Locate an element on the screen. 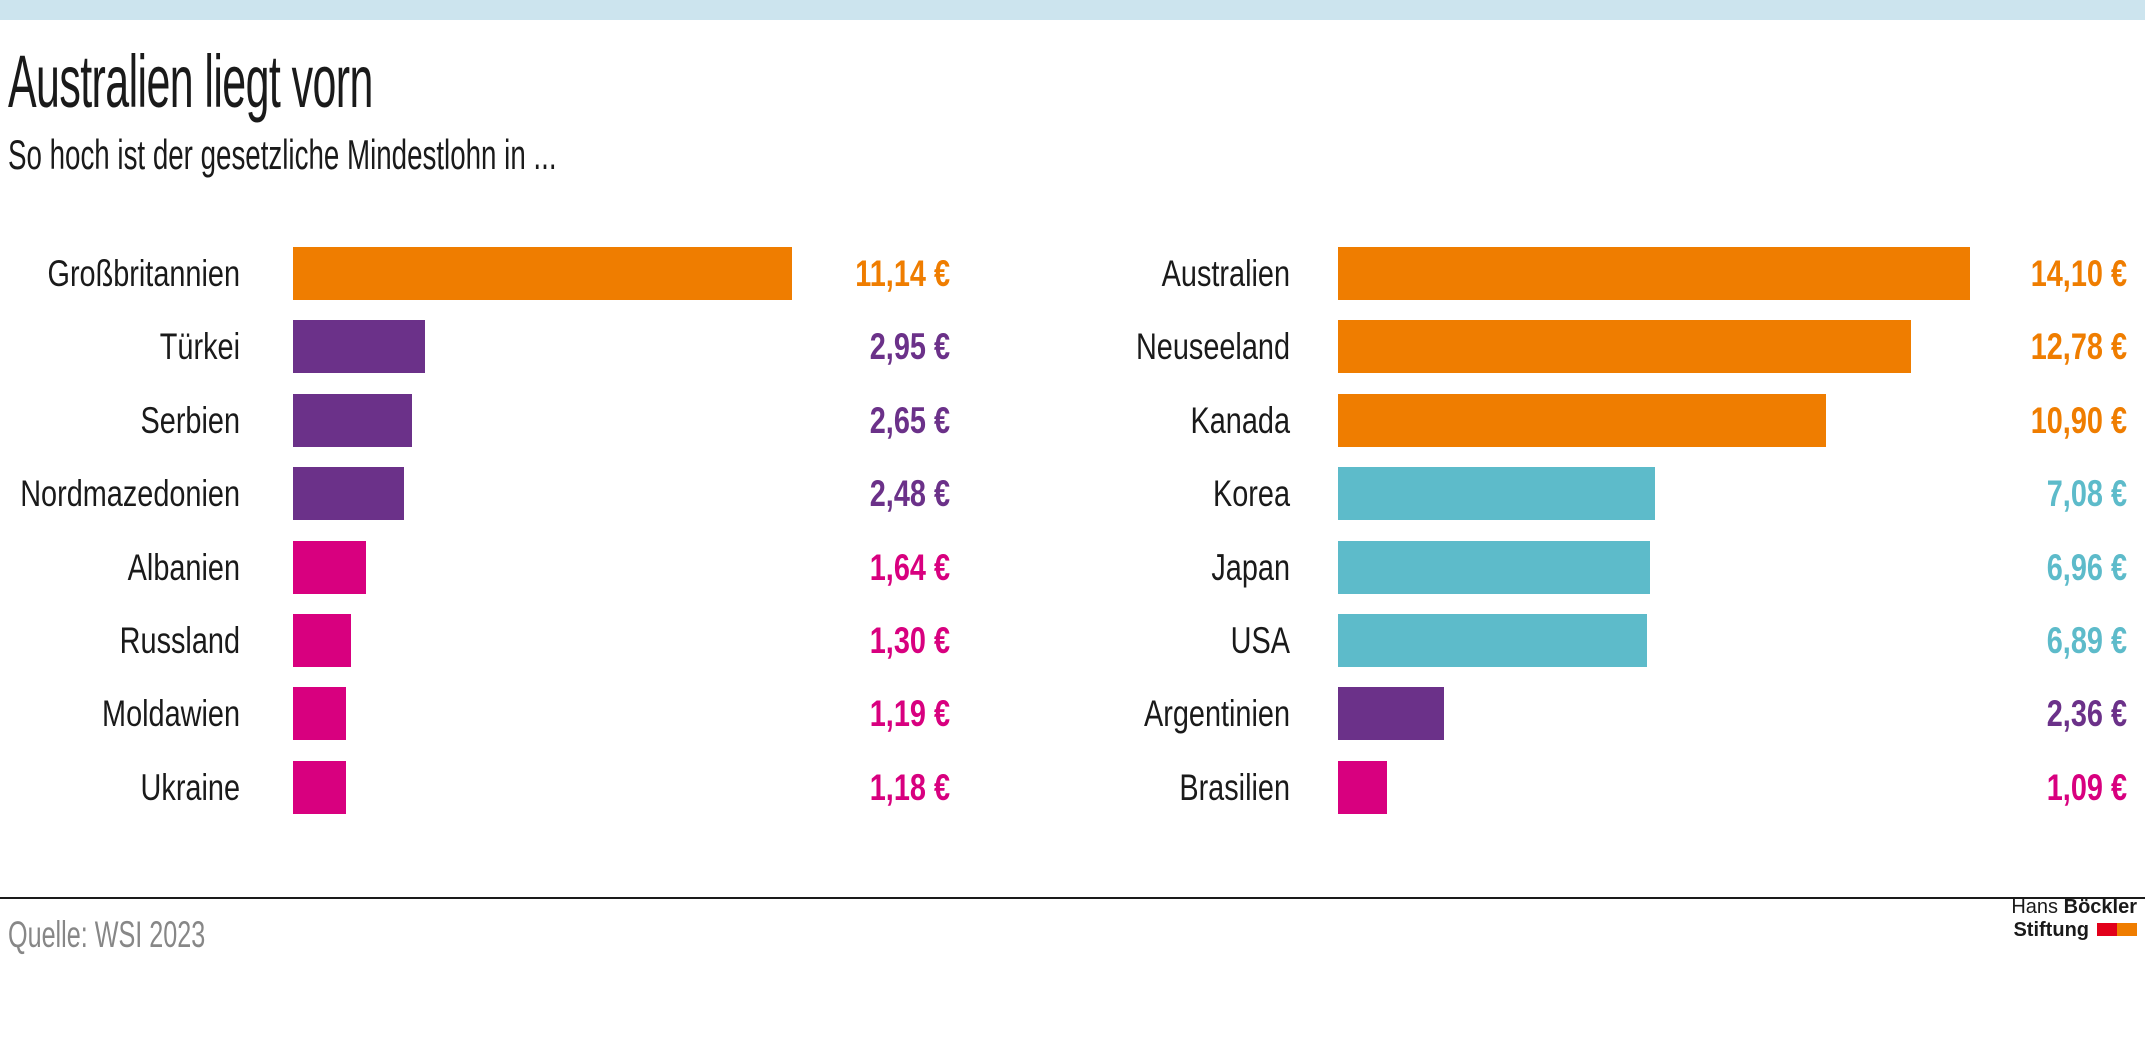  country-label: Türkei is located at coordinates (199, 346).